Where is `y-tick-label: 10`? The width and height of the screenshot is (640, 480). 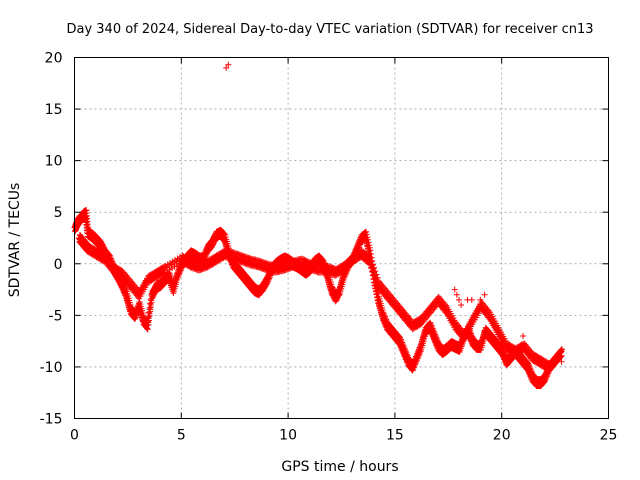
y-tick-label: 10 is located at coordinates (54, 162).